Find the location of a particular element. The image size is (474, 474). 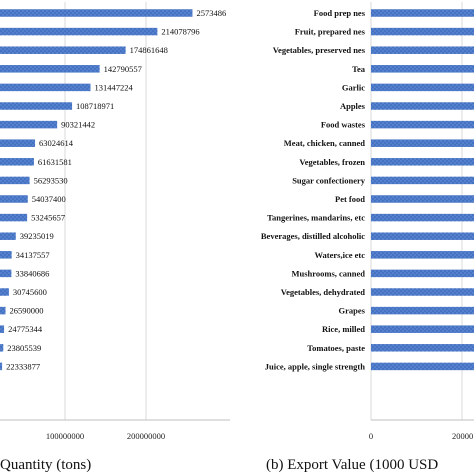

quantity-bar-label: 108718971 is located at coordinates (95, 106).